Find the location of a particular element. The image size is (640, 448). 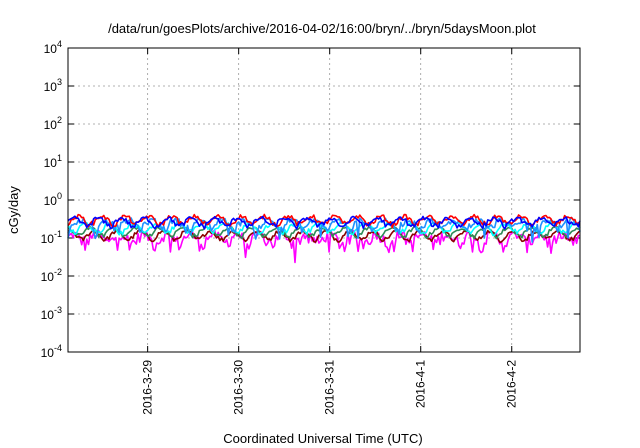

y-tick-label: 10⁻² is located at coordinates (51, 275).